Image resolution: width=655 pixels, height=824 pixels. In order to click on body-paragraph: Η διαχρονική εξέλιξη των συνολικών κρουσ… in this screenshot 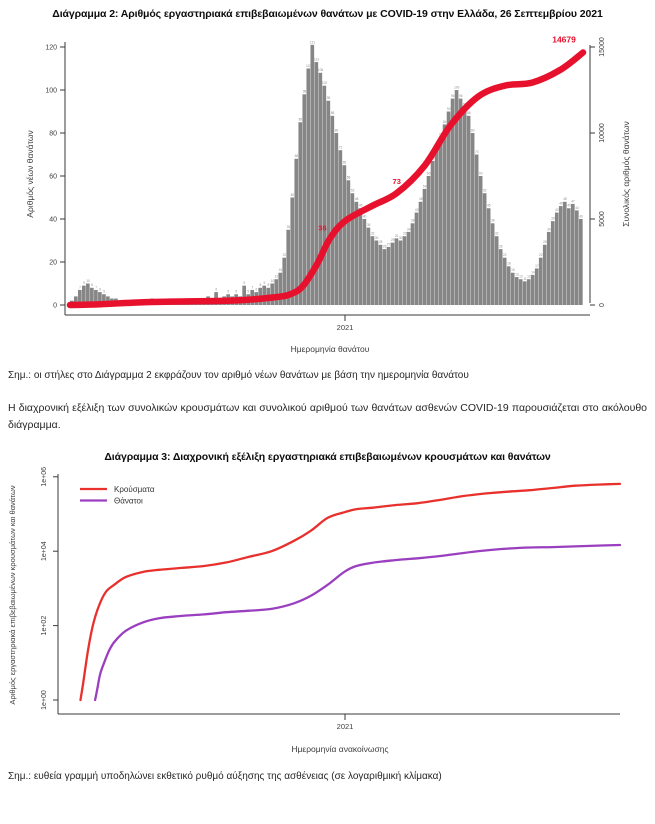, I will do `click(327, 416)`.